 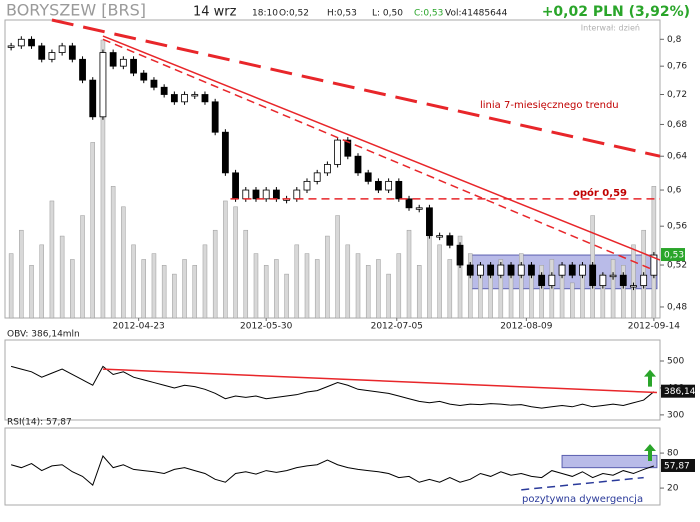 I want to click on y-tick-label: 0,52, so click(x=677, y=266).